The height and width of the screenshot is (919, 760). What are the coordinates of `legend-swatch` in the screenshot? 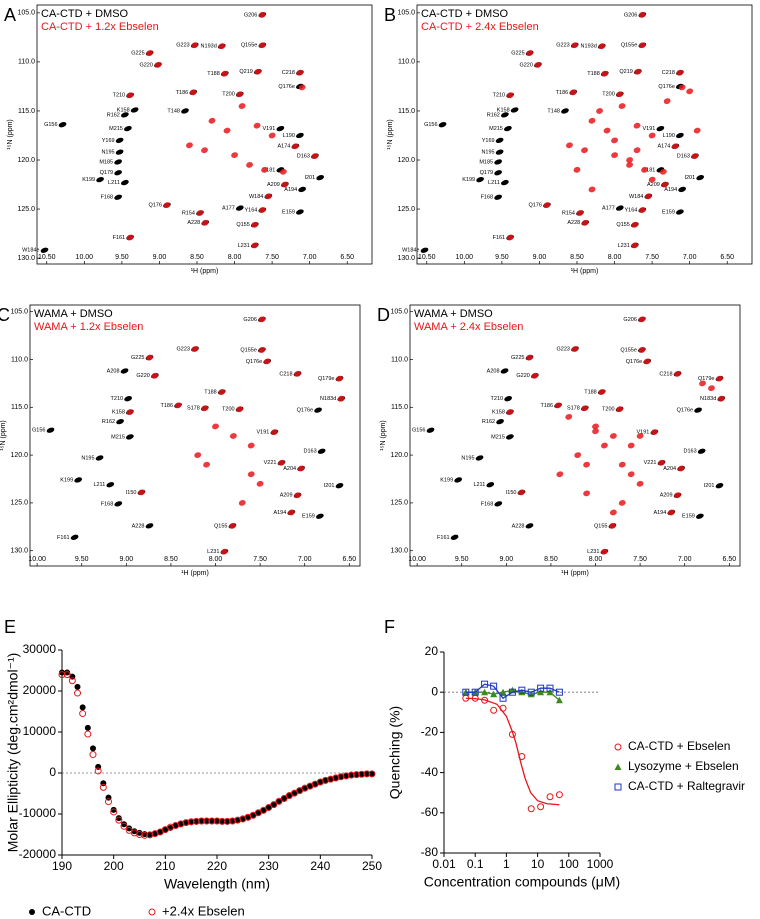 It's located at (32, 912).